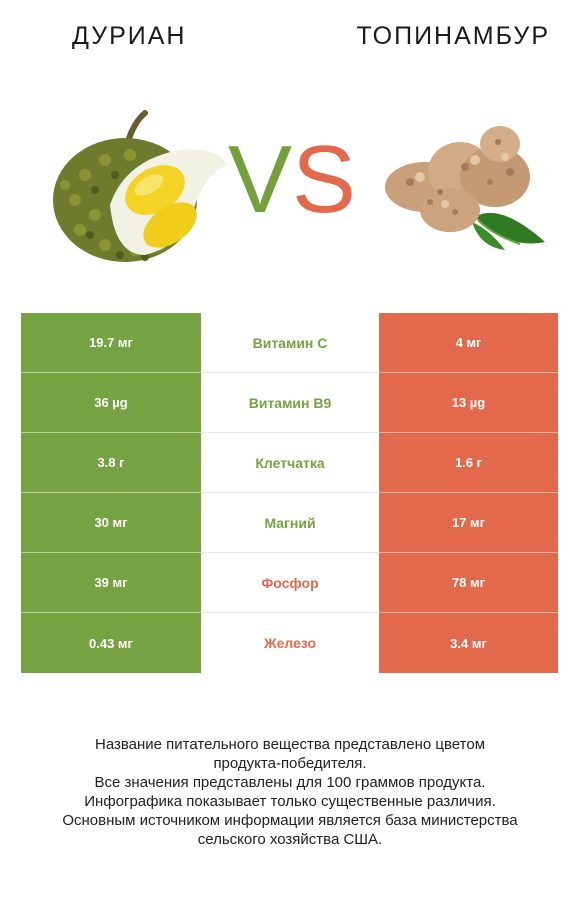 This screenshot has width=580, height=904. I want to click on table-row: 39 мг Фосфор 78 мг, so click(289, 583).